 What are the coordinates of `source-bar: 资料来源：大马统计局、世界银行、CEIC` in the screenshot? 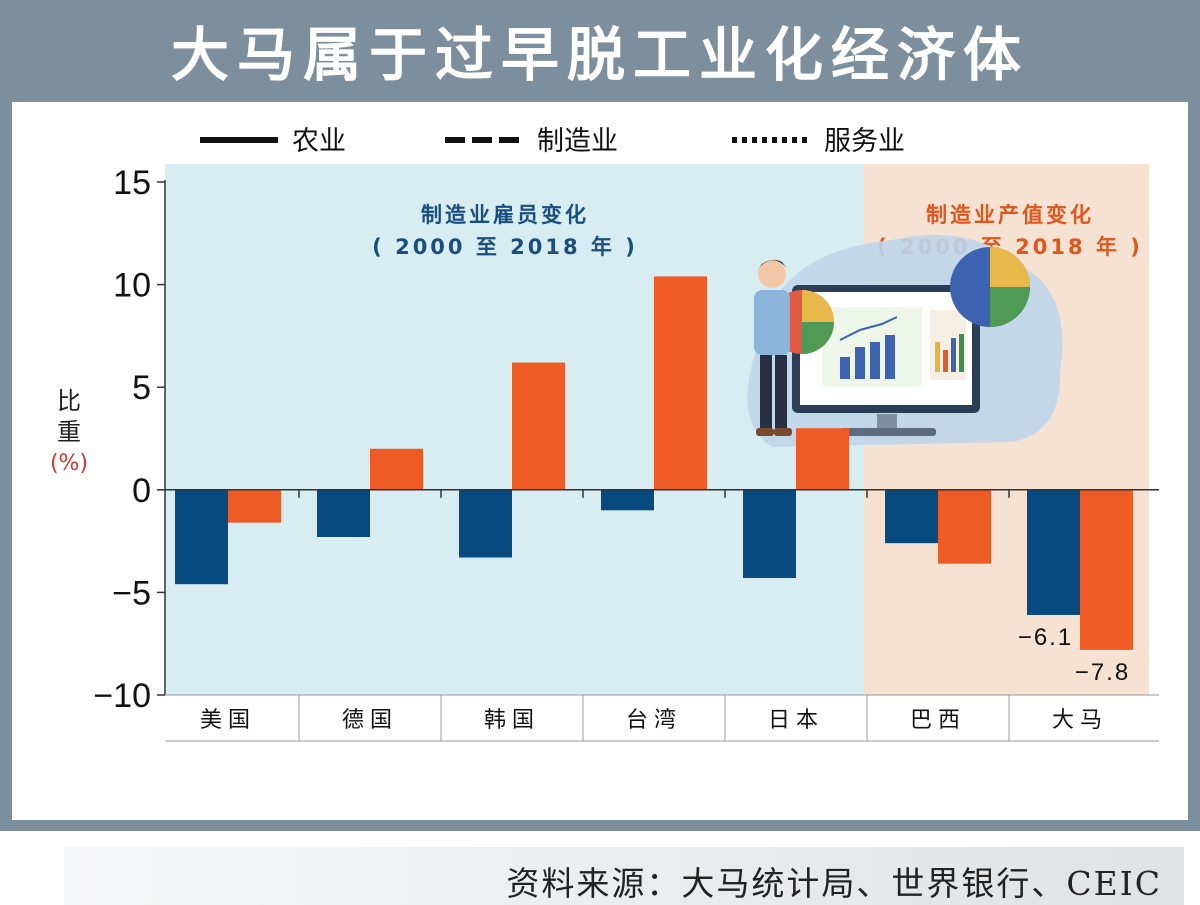 It's located at (624, 876).